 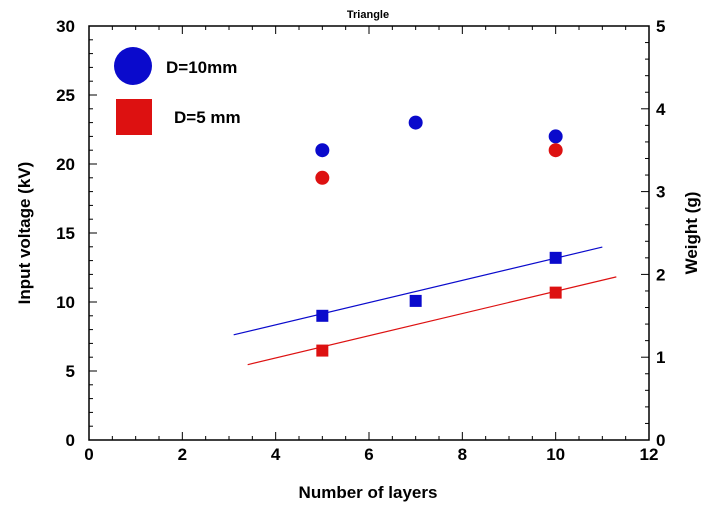 What do you see at coordinates (65, 26) in the screenshot?
I see `y-left-tick-label: 30` at bounding box center [65, 26].